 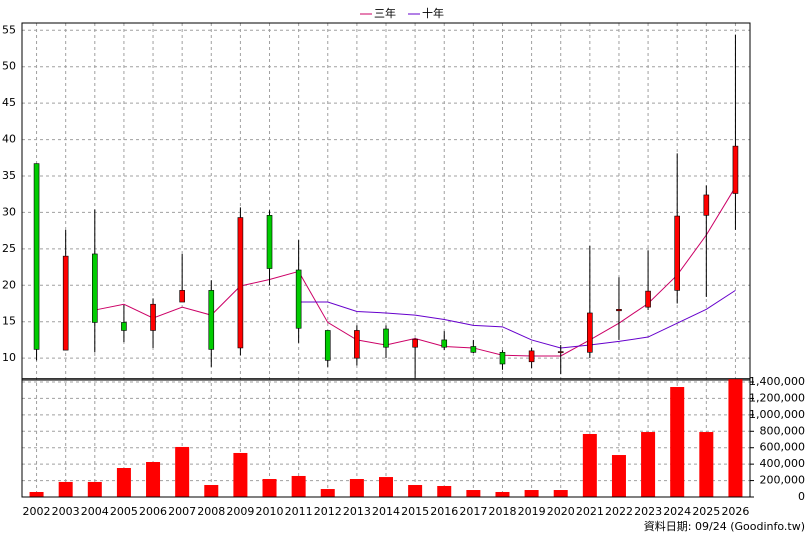 I want to click on x-tick-label: 2002, so click(x=37, y=511).